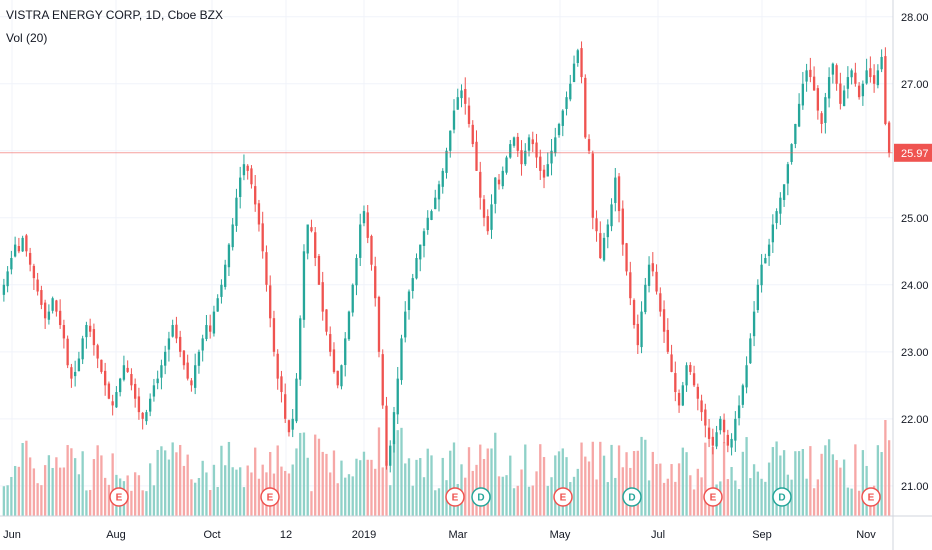 The image size is (932, 550). Describe the element at coordinates (27, 38) in the screenshot. I see `volume-legend: Vol (20)` at that location.